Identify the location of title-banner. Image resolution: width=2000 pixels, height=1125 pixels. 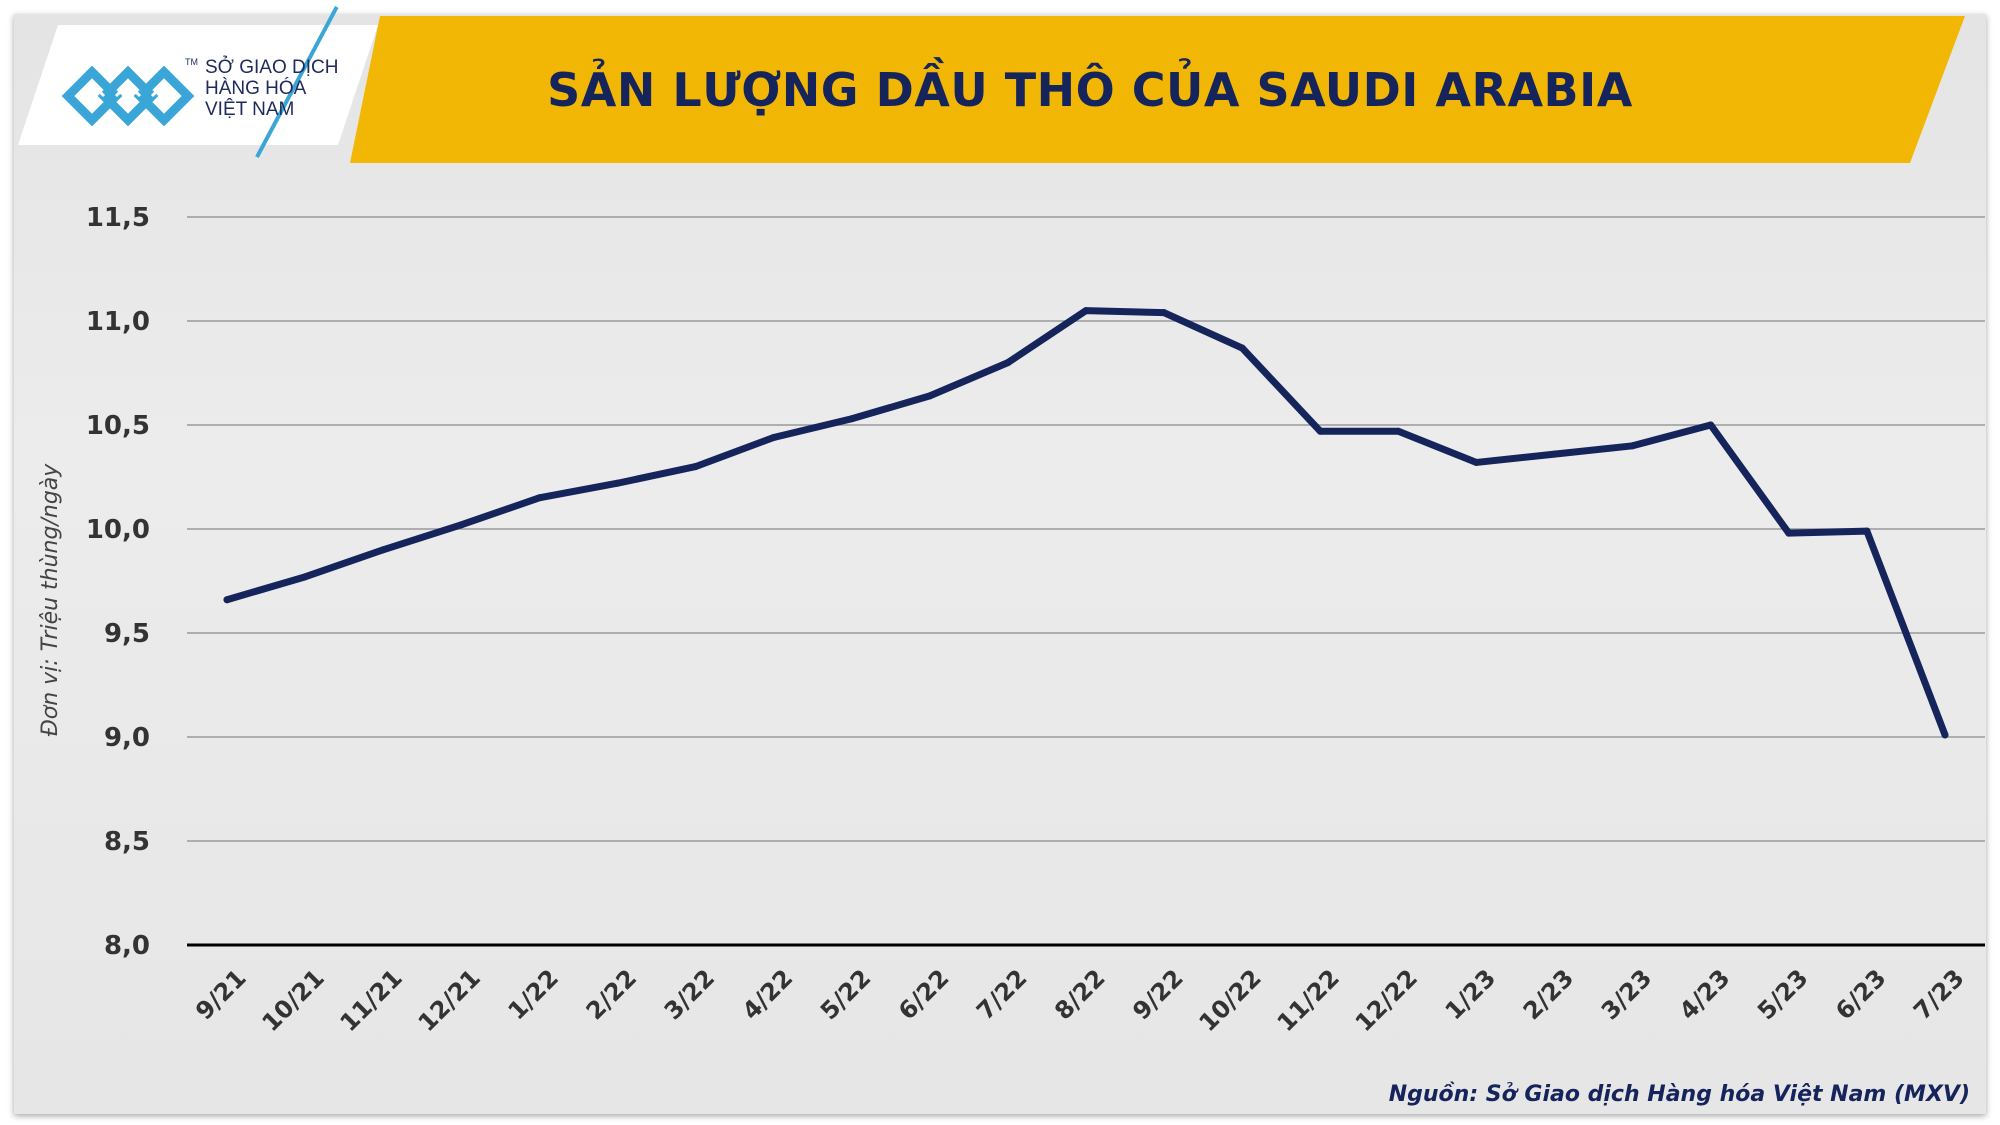
(1157, 89).